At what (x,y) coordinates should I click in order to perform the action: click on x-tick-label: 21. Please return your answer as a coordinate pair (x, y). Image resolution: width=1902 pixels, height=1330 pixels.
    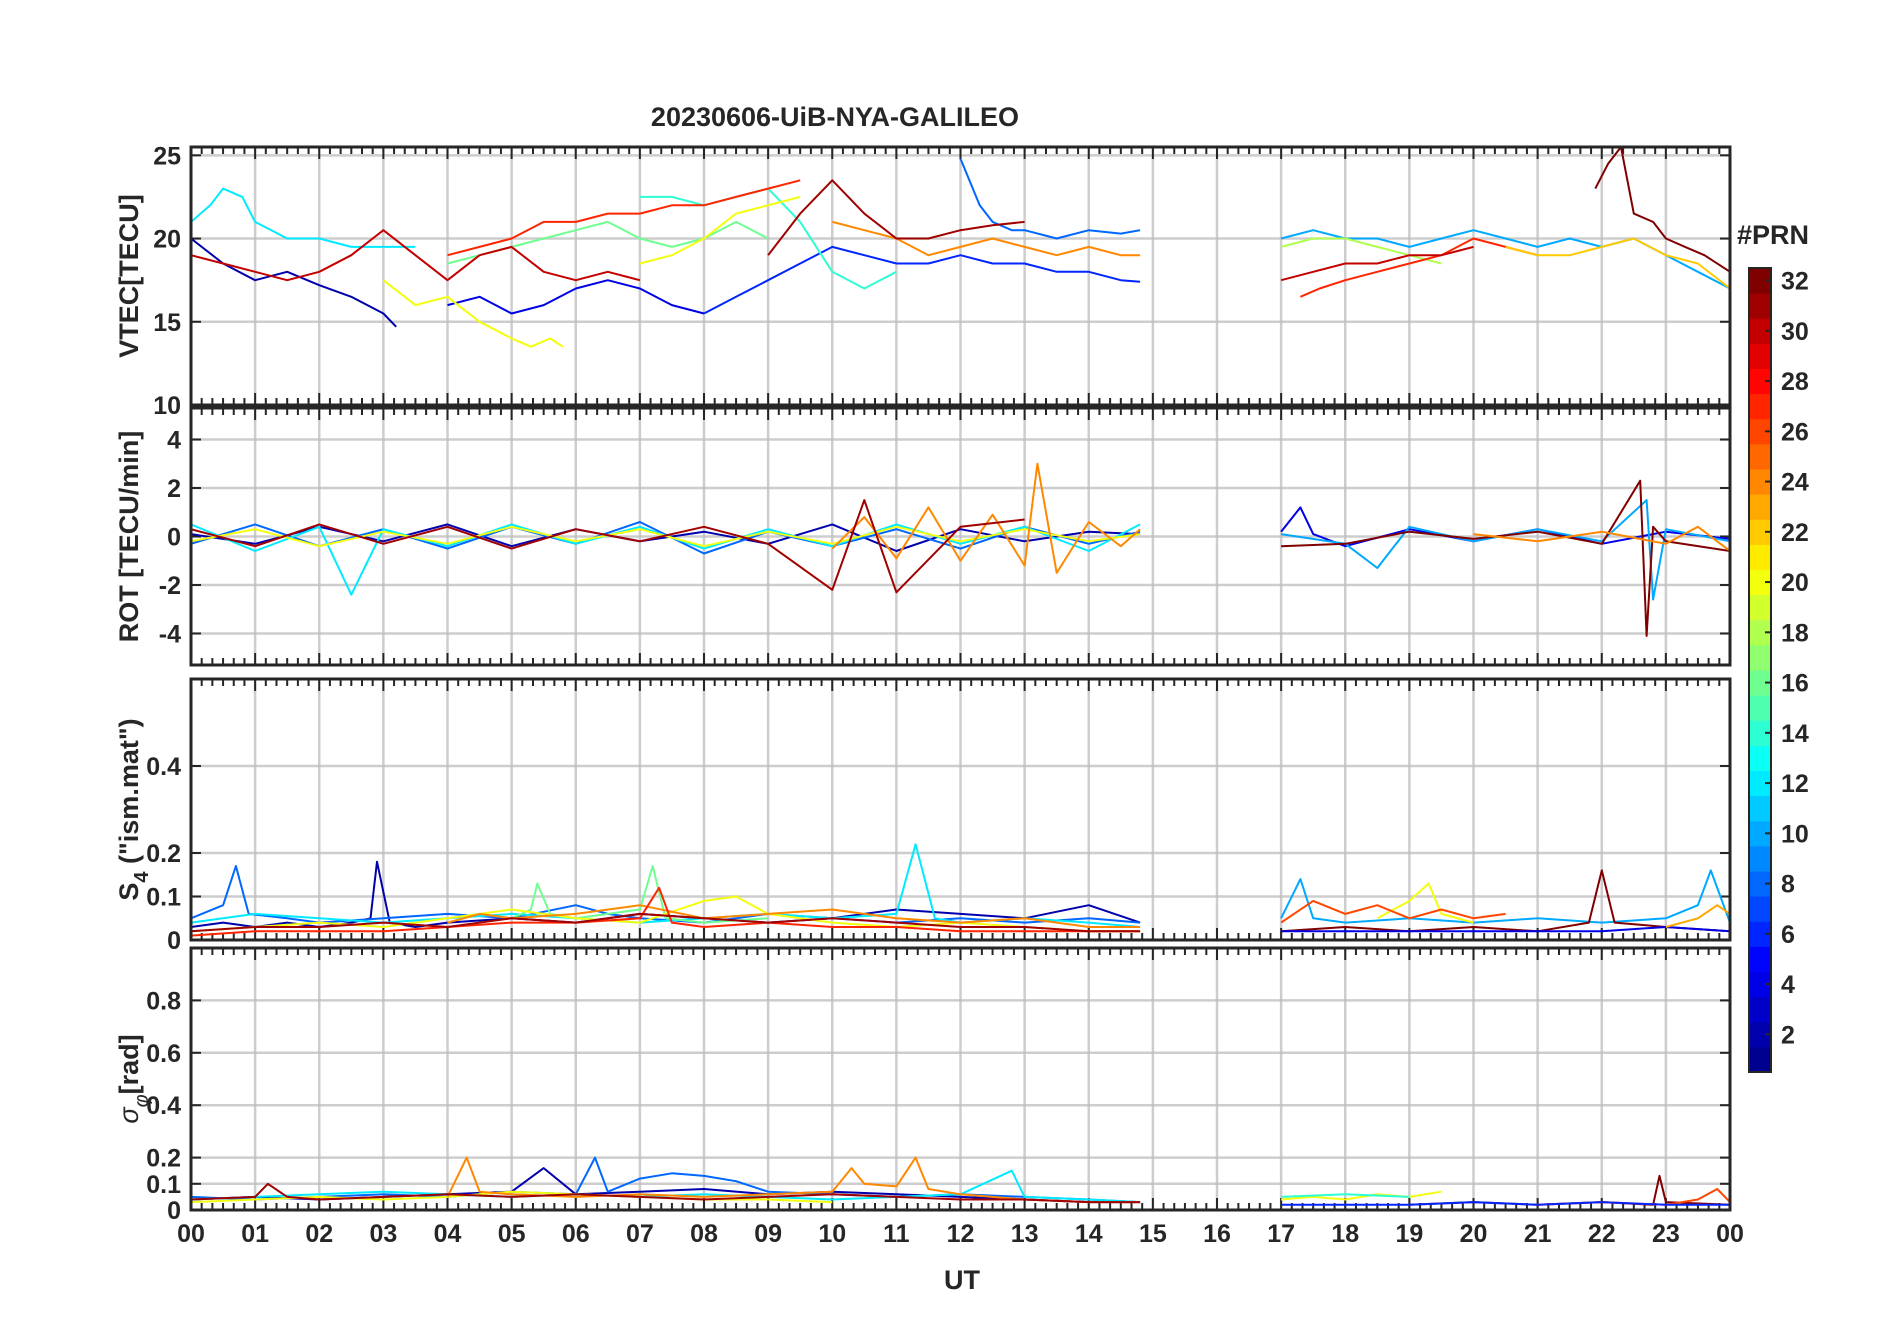
    Looking at the image, I should click on (1538, 1234).